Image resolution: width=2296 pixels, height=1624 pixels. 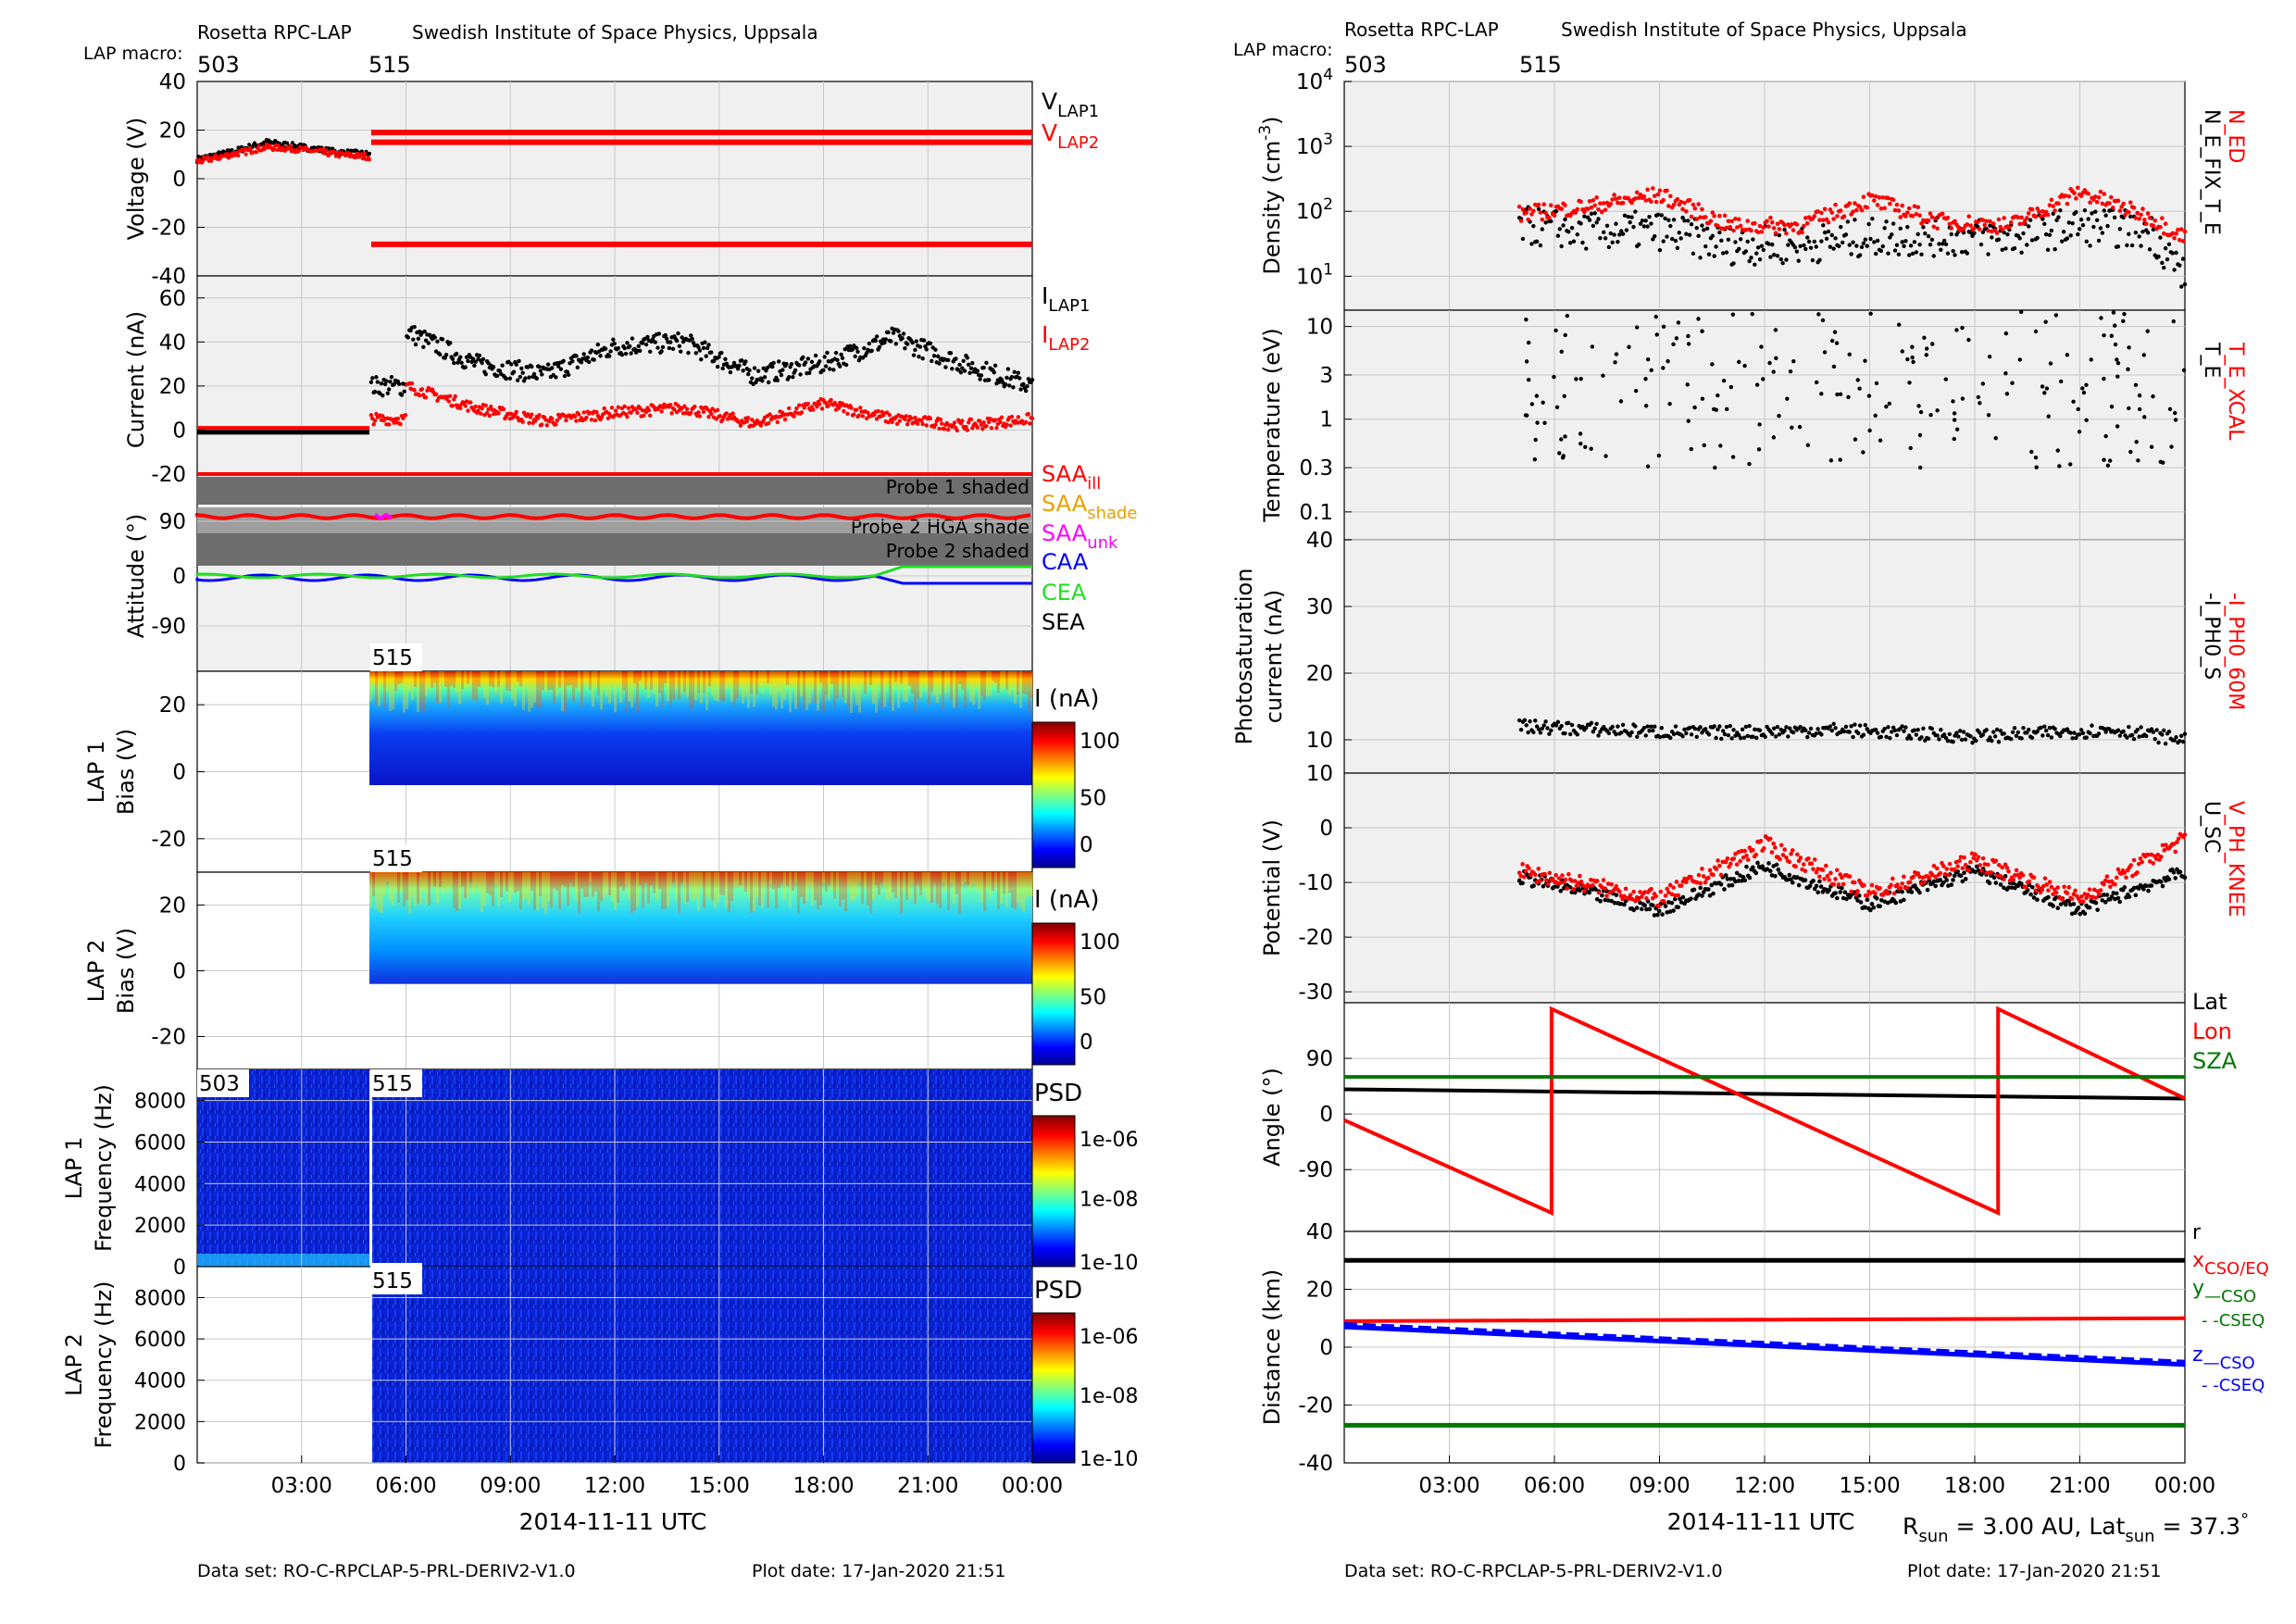 I want to click on legend-lap1: VLAP1, so click(x=1070, y=104).